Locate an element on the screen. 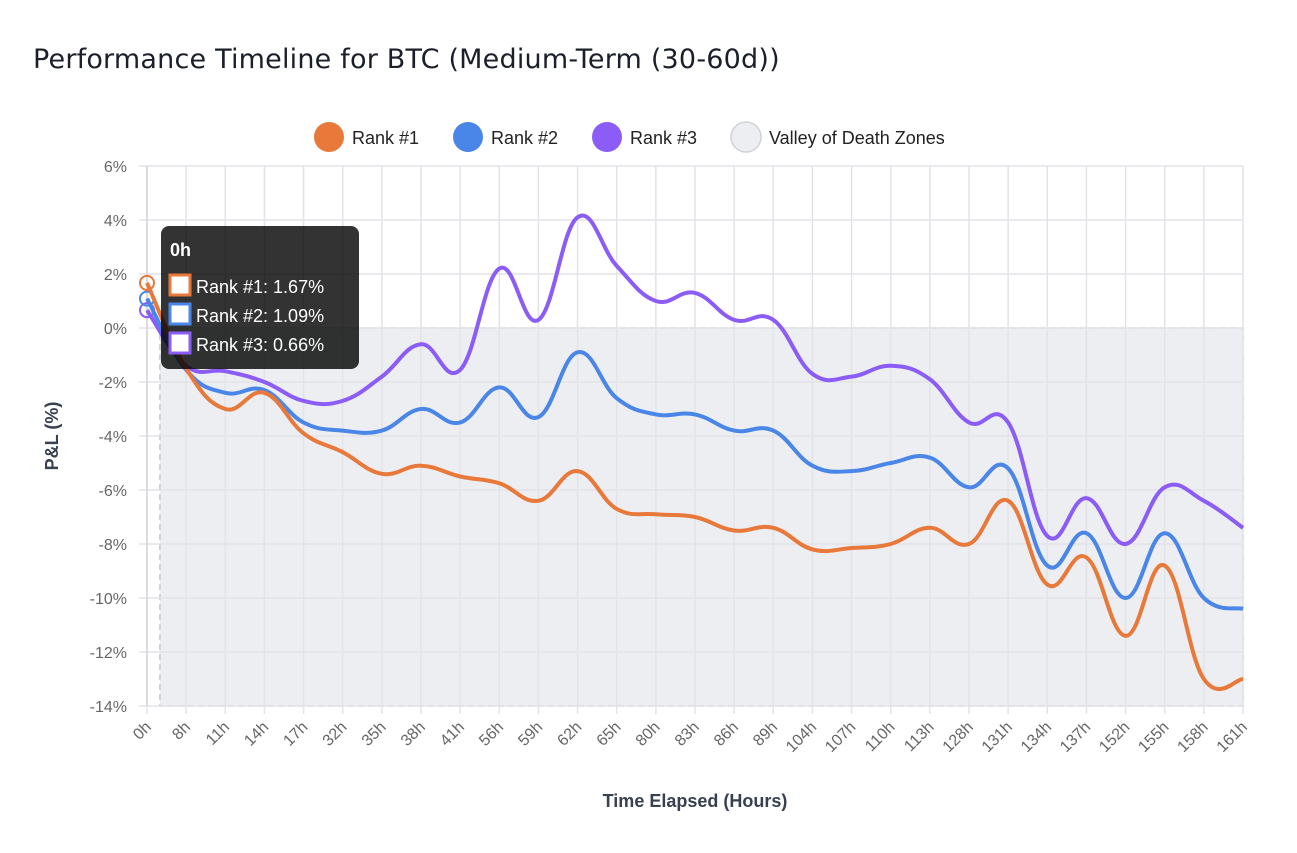 This screenshot has width=1297, height=853. y-tick-label: -12% is located at coordinates (108, 653).